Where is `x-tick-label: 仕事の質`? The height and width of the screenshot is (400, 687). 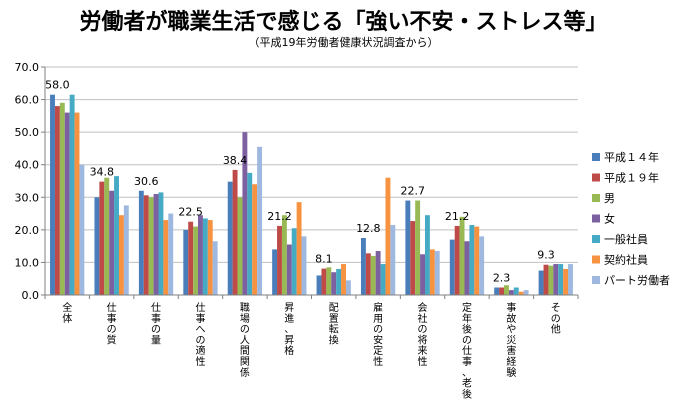 x-tick-label: 仕事の質 is located at coordinates (112, 323).